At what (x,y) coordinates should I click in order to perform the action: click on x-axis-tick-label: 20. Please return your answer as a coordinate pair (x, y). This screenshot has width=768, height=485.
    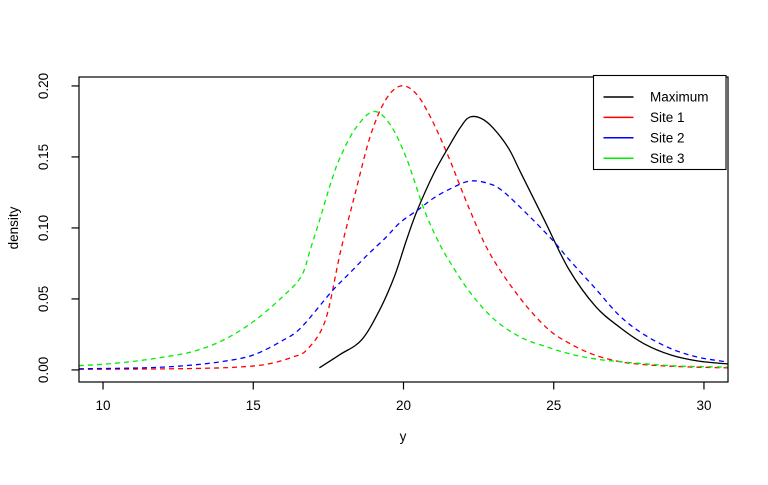
    Looking at the image, I should click on (403, 405).